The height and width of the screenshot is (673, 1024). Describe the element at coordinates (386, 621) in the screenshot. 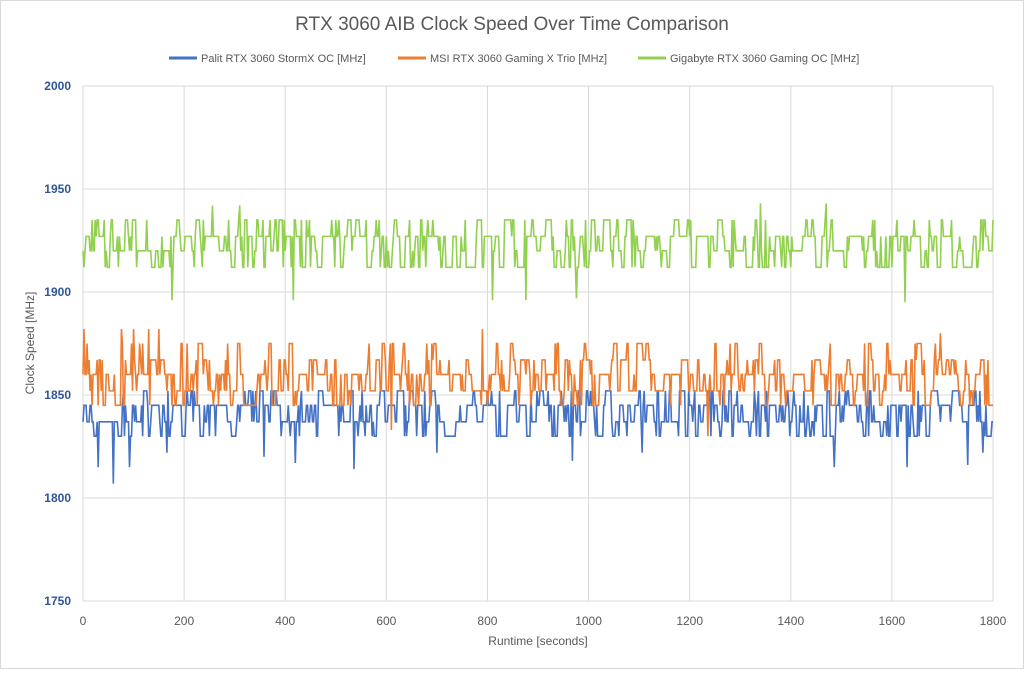

I see `x-tick-label: 600` at that location.